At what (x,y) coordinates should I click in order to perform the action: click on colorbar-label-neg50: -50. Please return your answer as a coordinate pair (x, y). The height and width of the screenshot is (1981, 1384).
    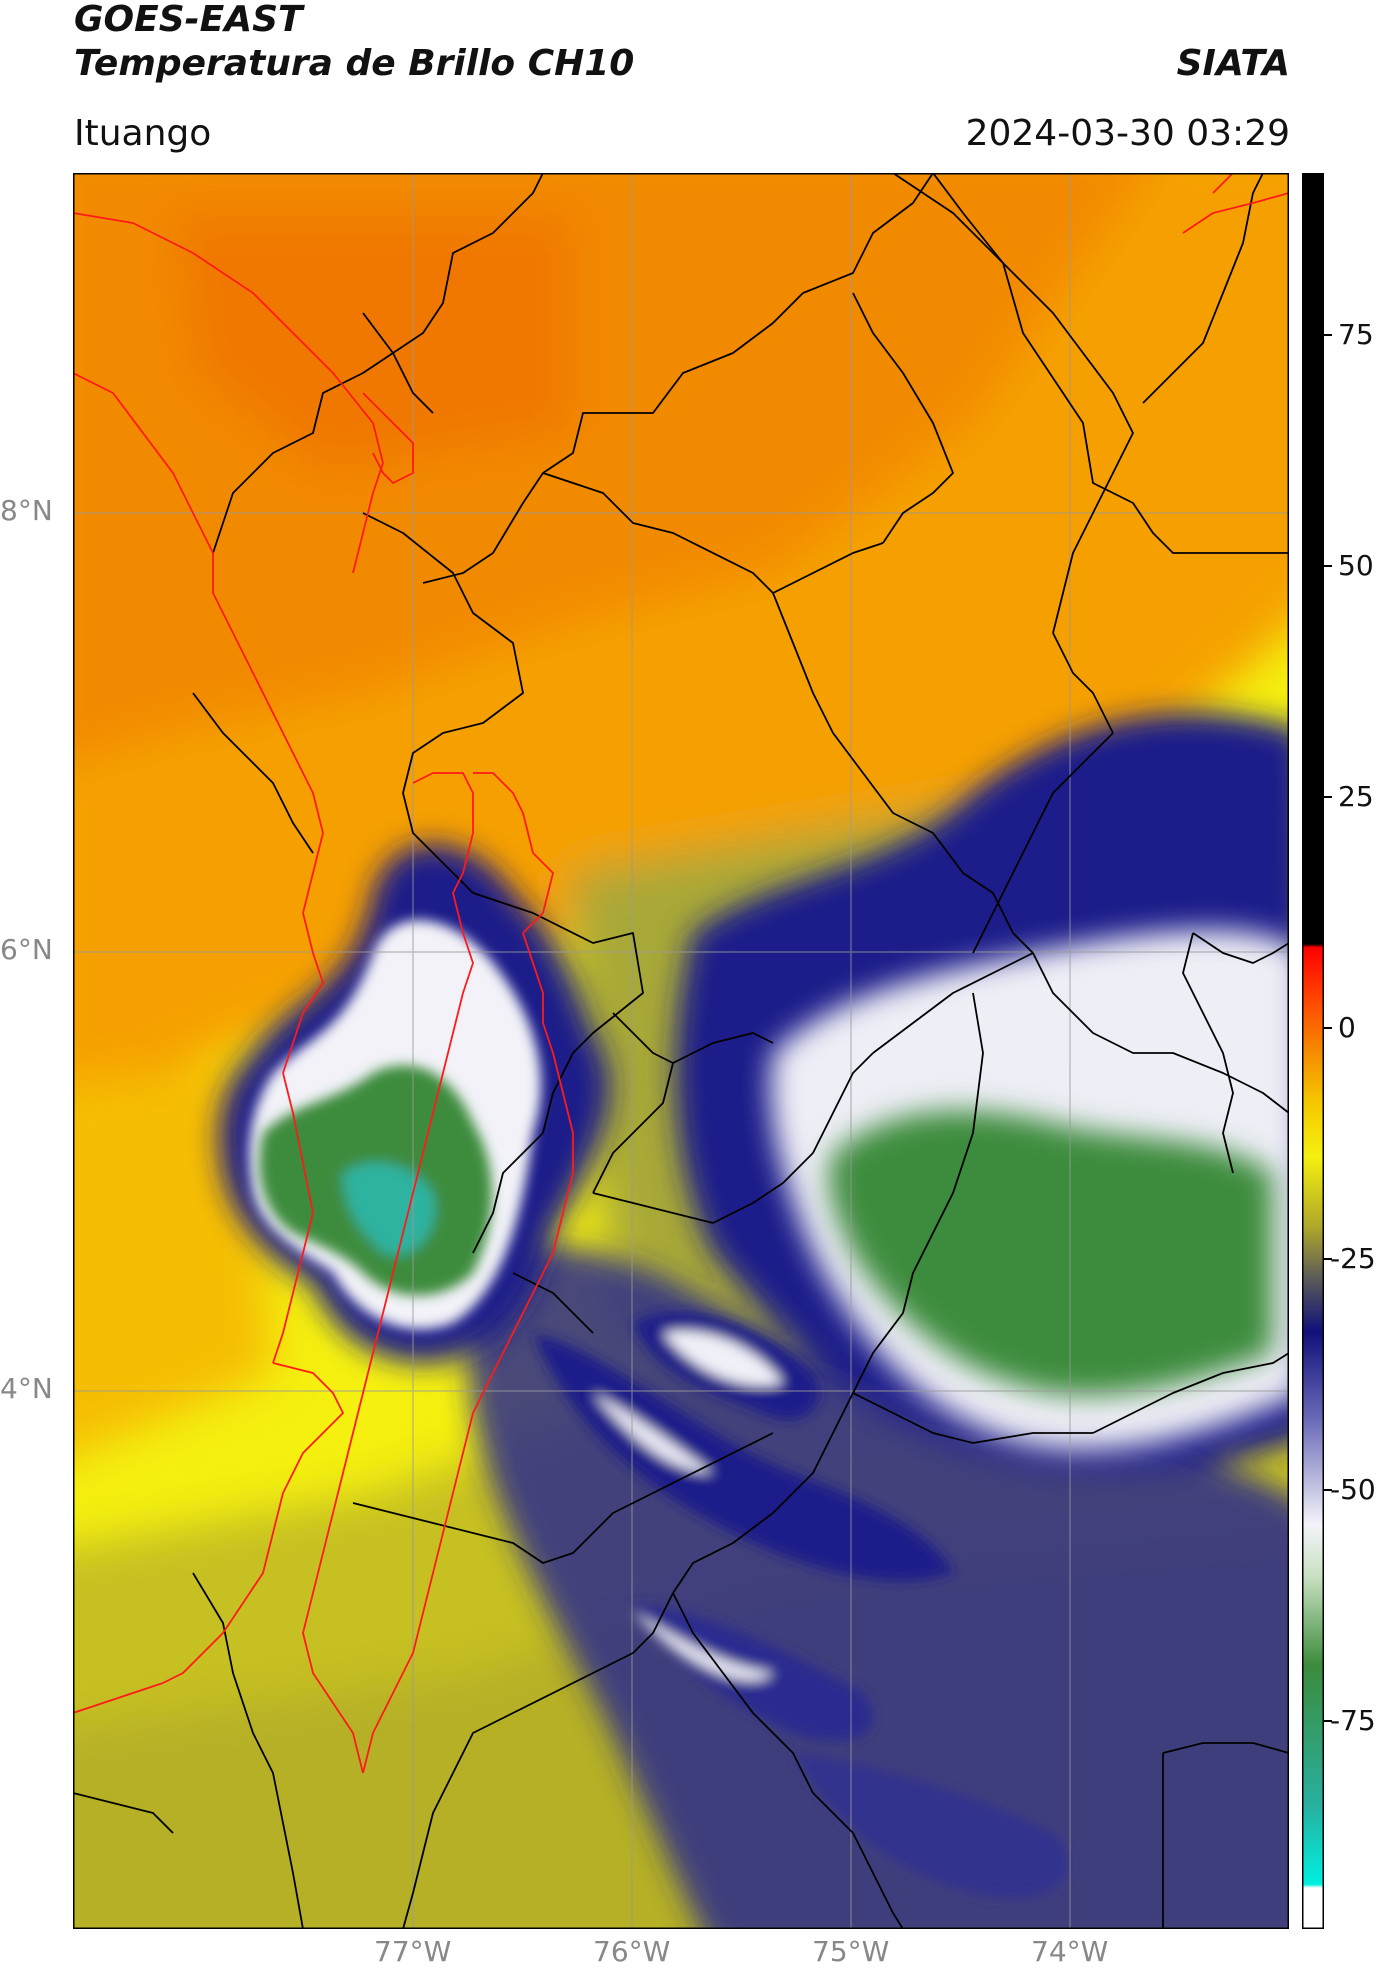
    Looking at the image, I should click on (1353, 1489).